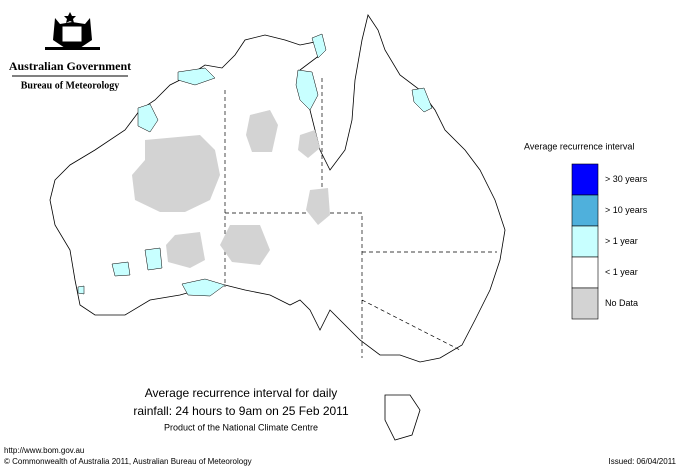  Describe the element at coordinates (621, 272) in the screenshot. I see `legend-label: < 1 year` at that location.